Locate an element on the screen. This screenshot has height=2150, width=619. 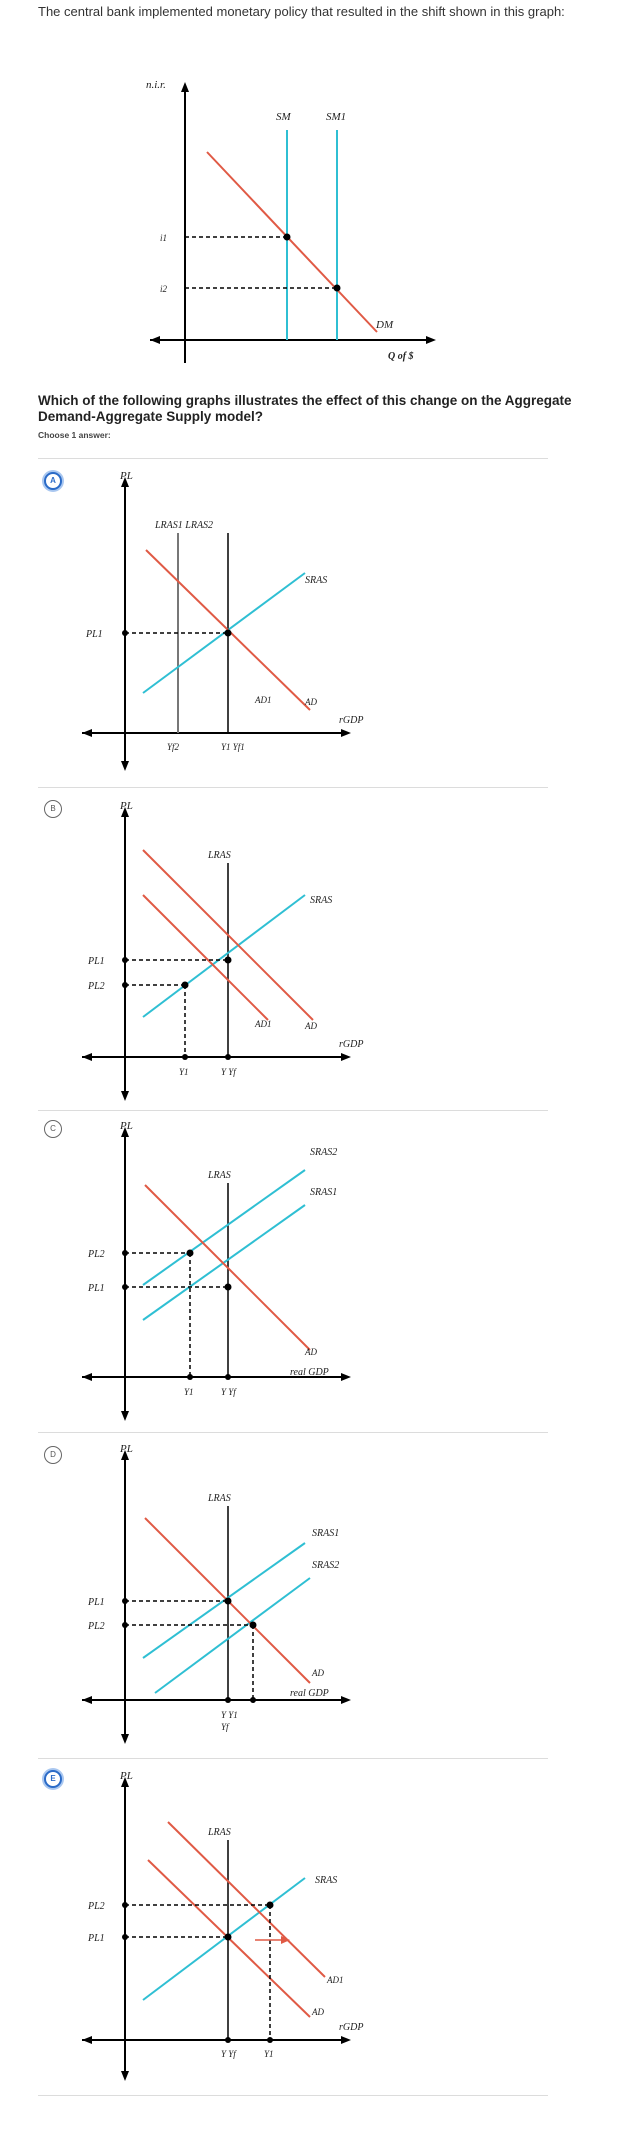
rate-1-label: i1 is located at coordinates (163, 238).